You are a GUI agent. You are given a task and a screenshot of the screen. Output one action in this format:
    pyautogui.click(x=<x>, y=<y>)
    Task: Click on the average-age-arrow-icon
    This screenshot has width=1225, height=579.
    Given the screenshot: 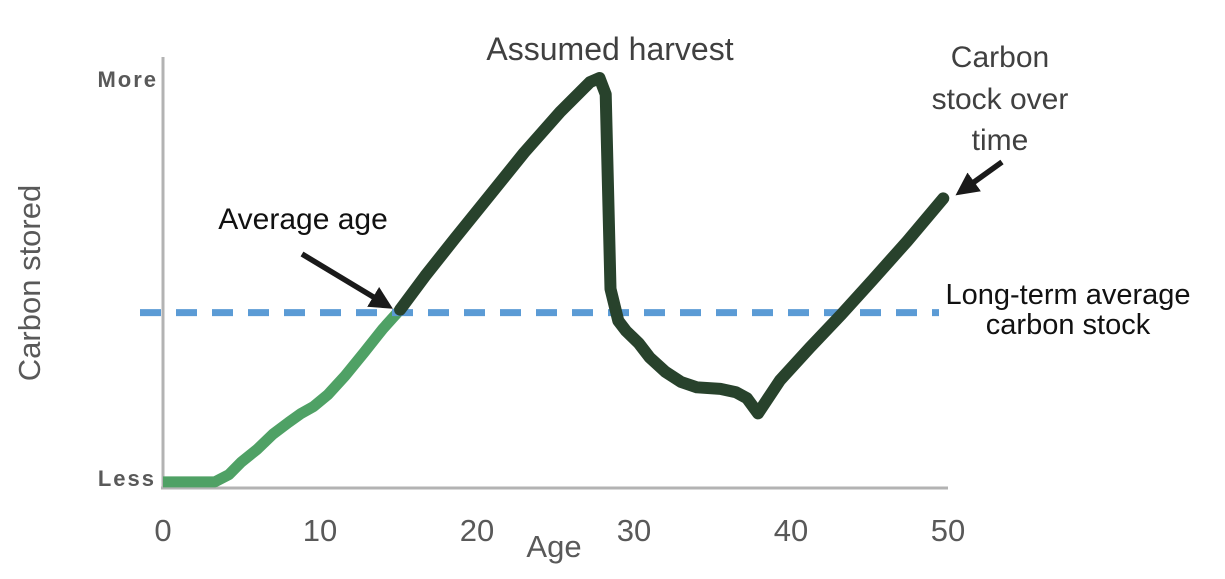 What is the action you would take?
    pyautogui.click(x=346, y=280)
    